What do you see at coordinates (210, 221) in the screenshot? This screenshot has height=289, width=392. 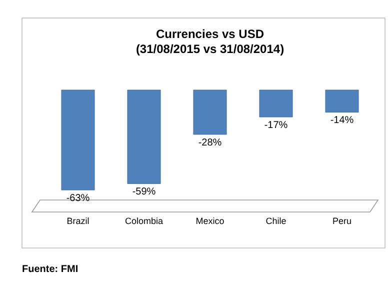 I see `x-tick-label: Mexico` at bounding box center [210, 221].